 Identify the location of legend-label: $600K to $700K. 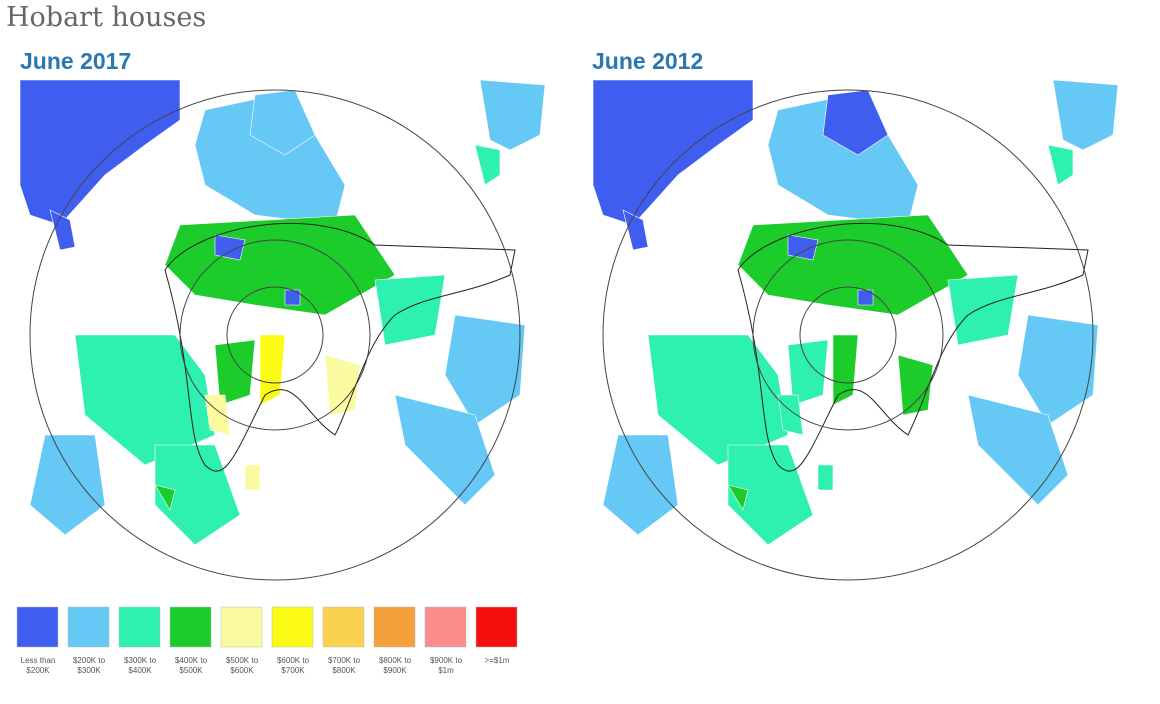
(293, 665).